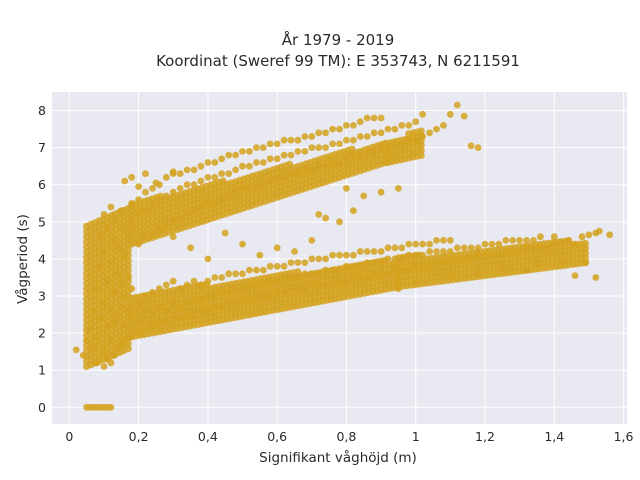 The height and width of the screenshot is (480, 640). I want to click on y-tick-label: 6, so click(42, 184).